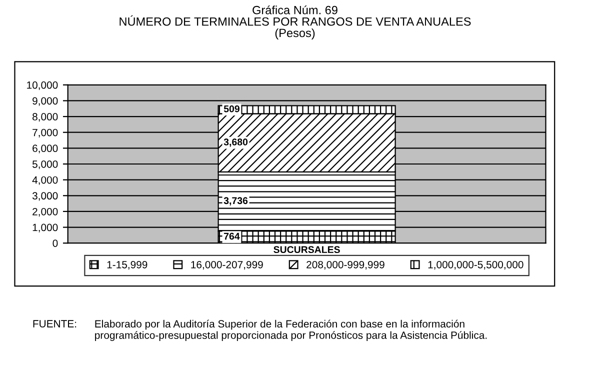 This screenshot has height=374, width=590. I want to click on y-tick-label: 6,000, so click(45, 149).